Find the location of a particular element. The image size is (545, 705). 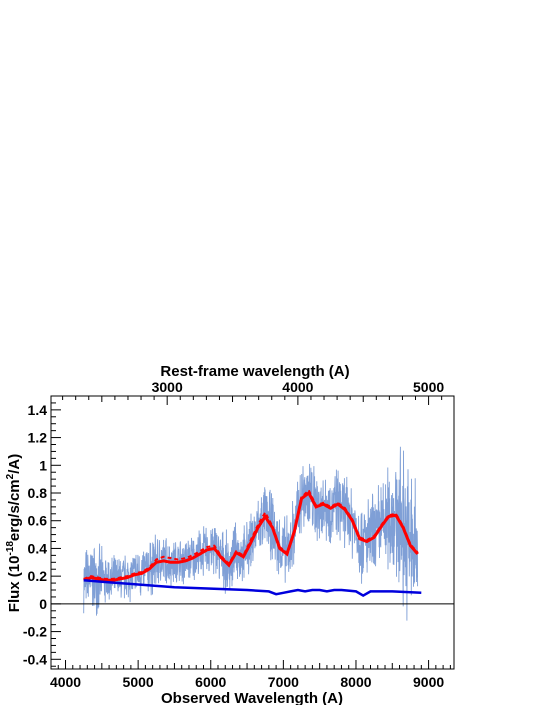

y-tick-label: -0.4 is located at coordinates (35, 659).